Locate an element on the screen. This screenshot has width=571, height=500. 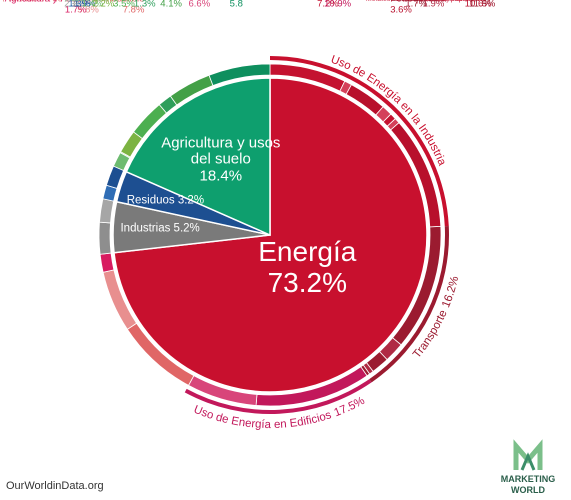
segment-label: Metales no ferrosos 0.7% is located at coordinates (405, 2).